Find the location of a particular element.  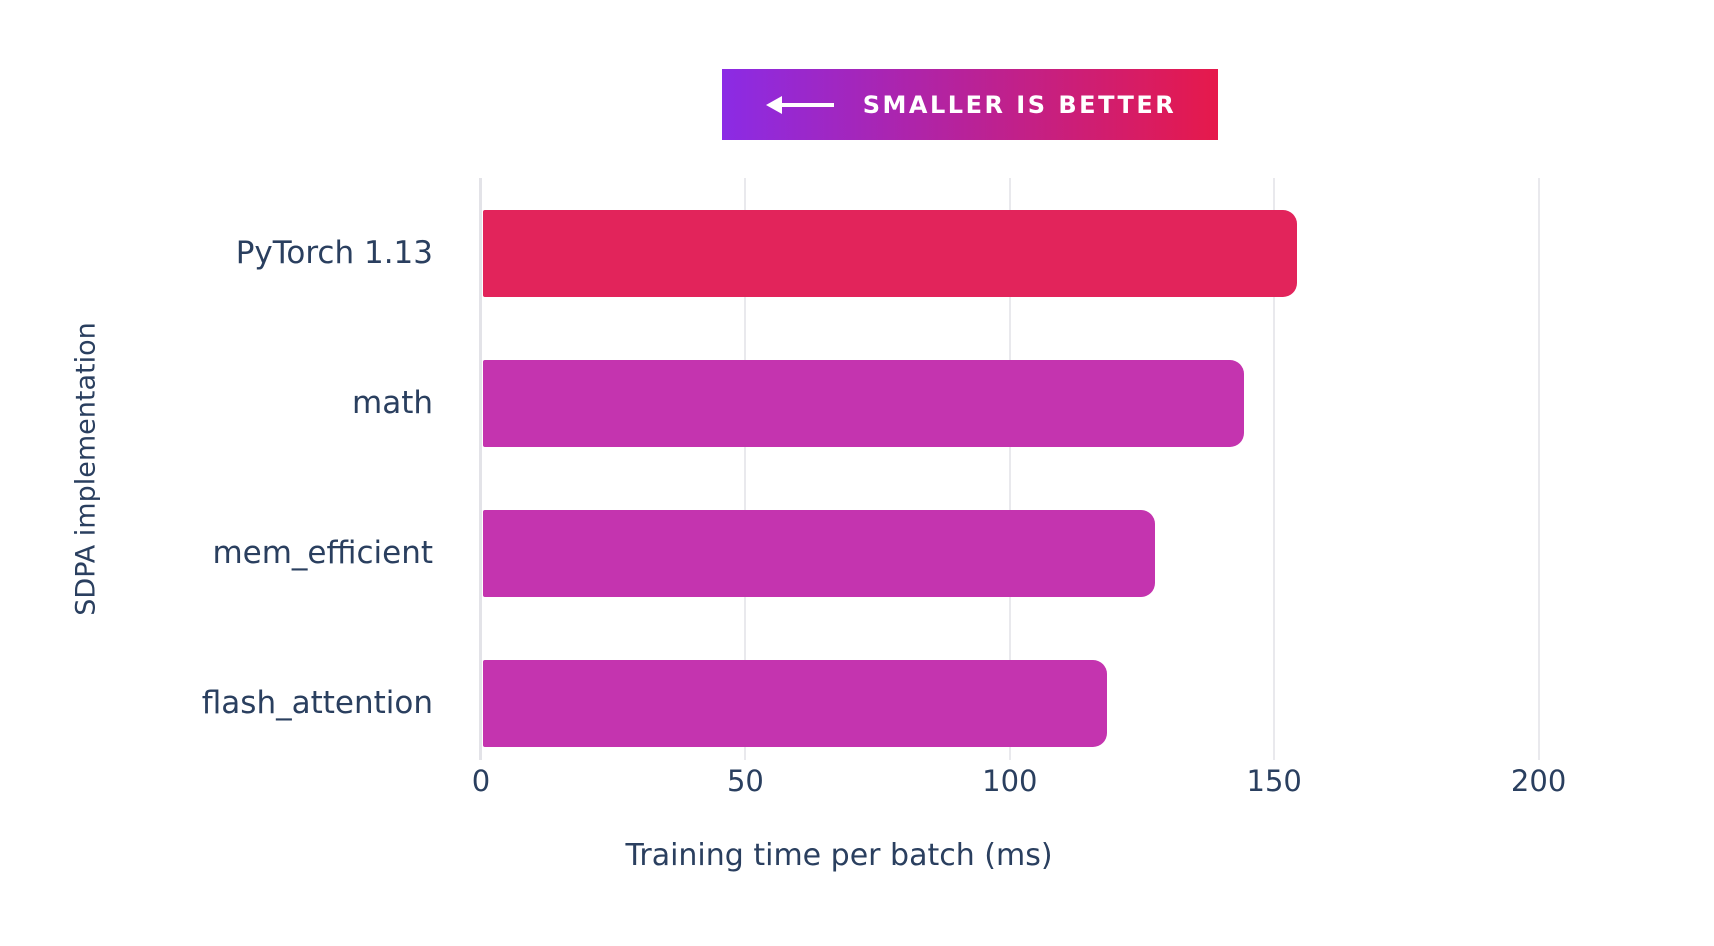

x-tick-label: 150 is located at coordinates (1274, 781).